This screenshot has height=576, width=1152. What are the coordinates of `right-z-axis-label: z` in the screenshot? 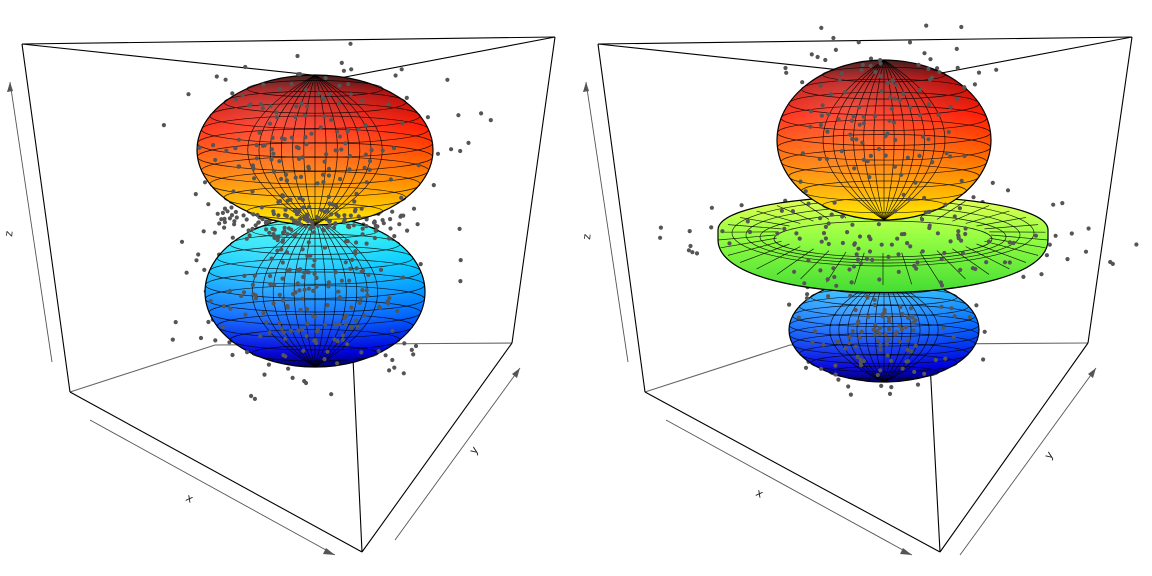 It's located at (587, 236).